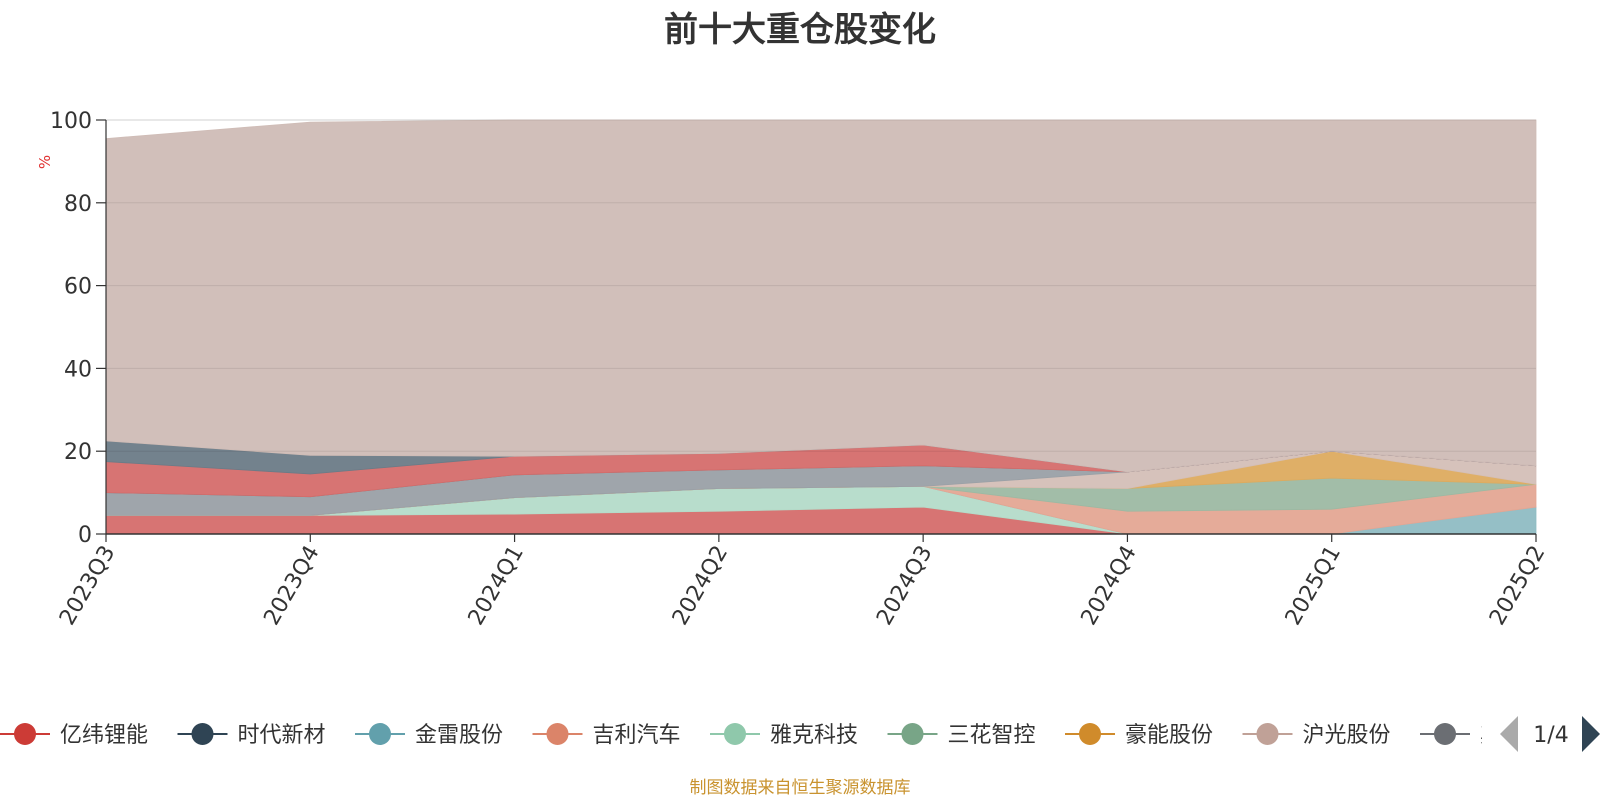 The height and width of the screenshot is (800, 1600). What do you see at coordinates (1509, 734) in the screenshot?
I see `legend-prev-page-icon` at bounding box center [1509, 734].